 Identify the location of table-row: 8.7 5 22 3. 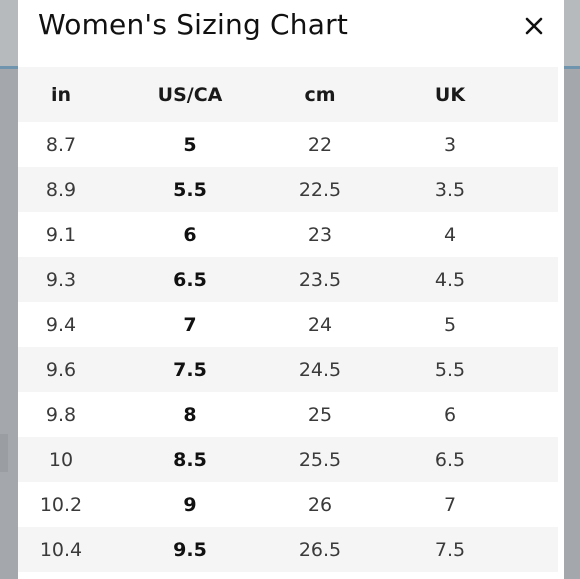
(288, 144).